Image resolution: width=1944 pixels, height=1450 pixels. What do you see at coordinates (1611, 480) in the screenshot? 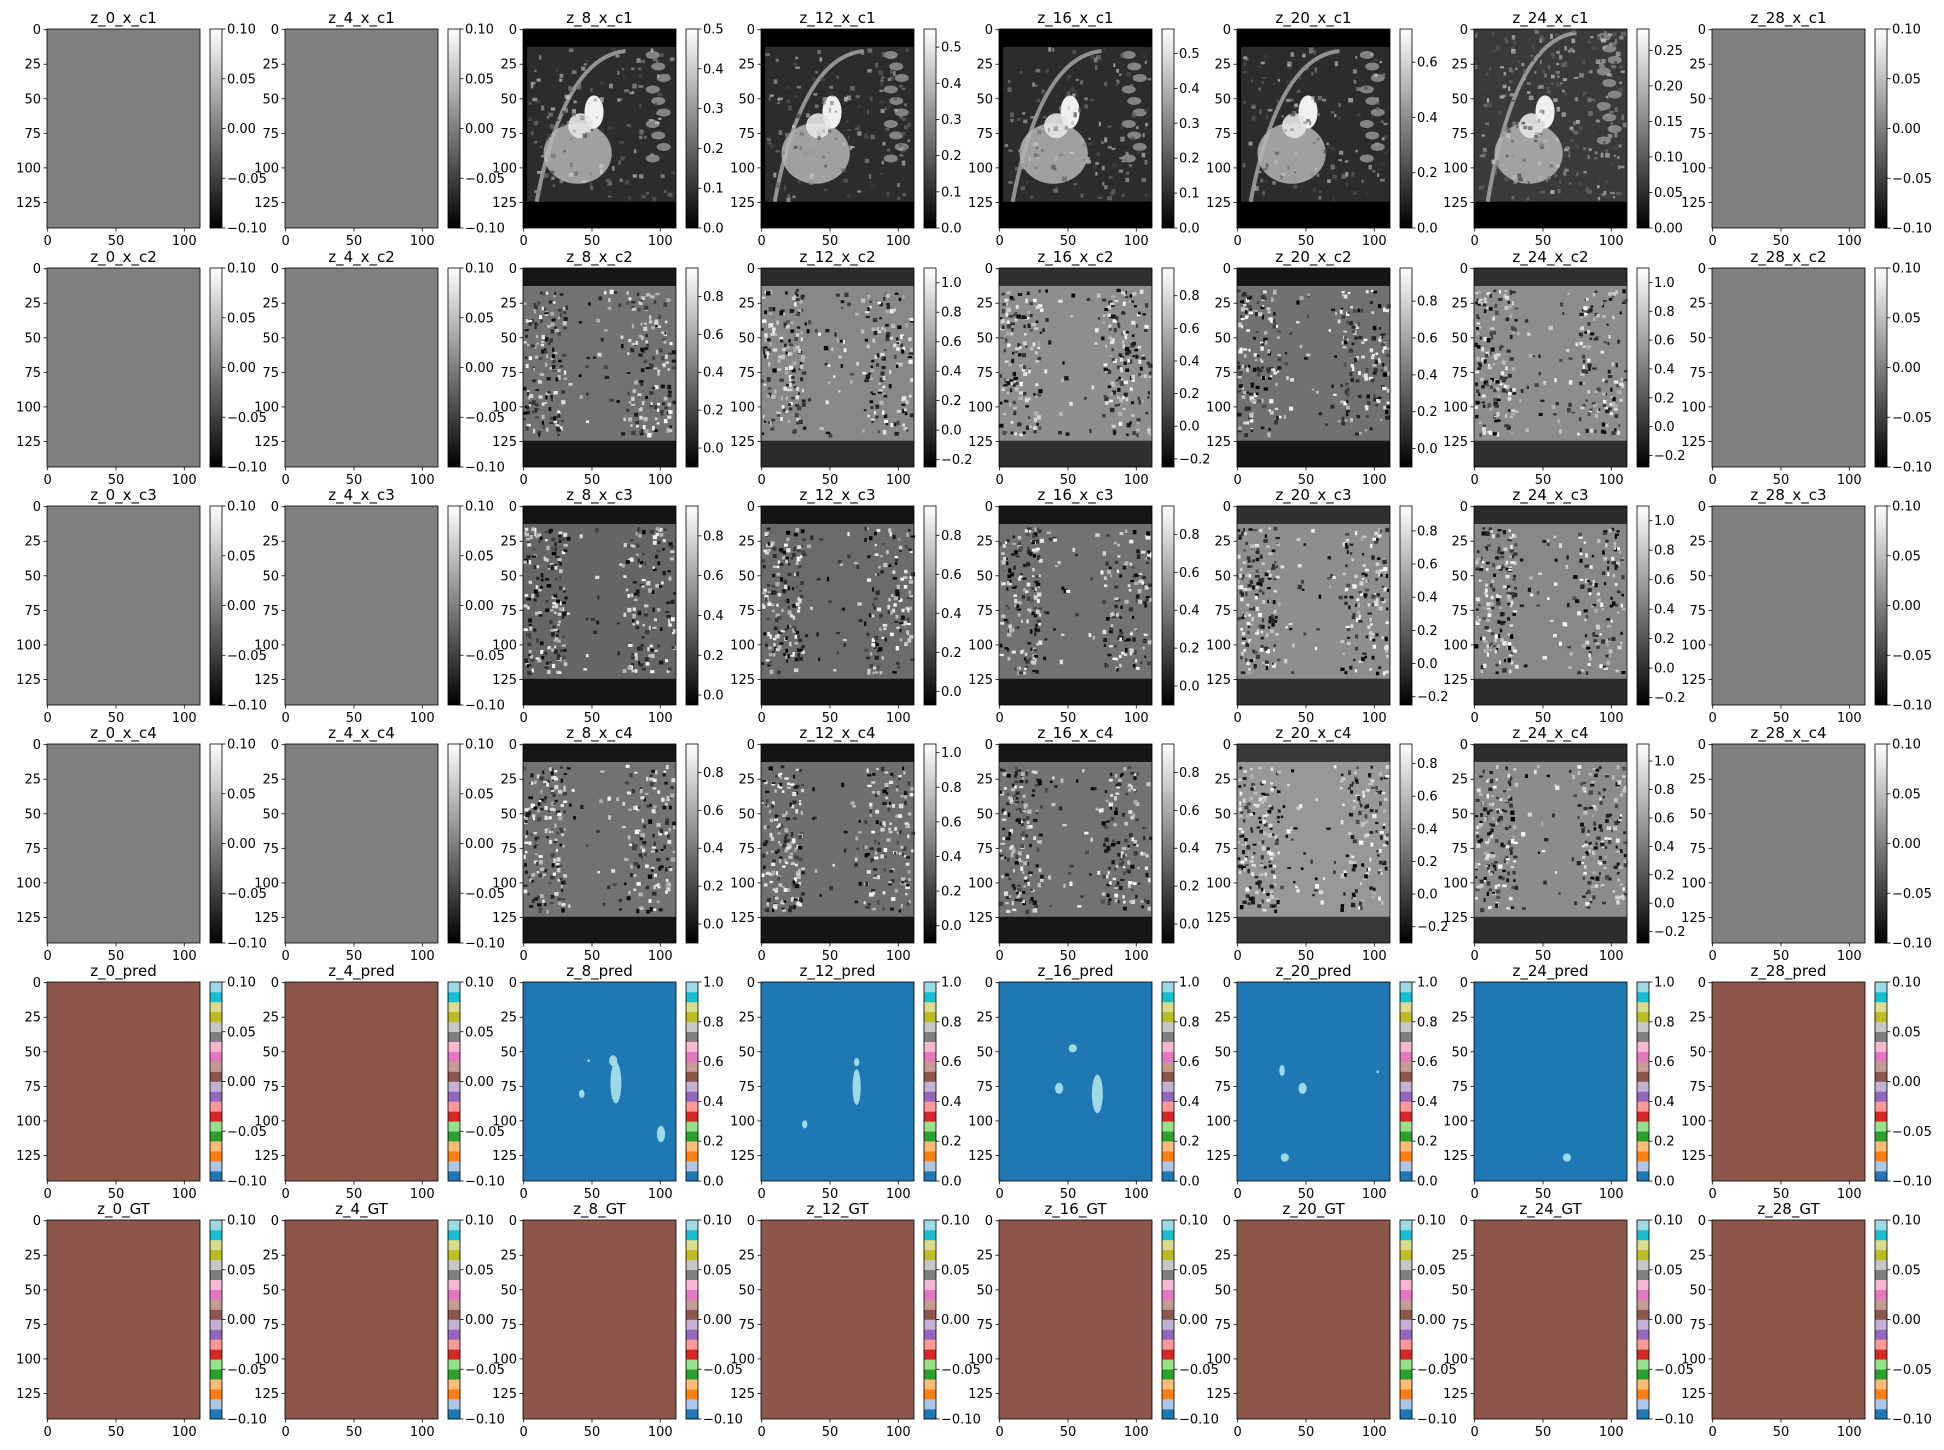
I see `x-tick-label: 100` at bounding box center [1611, 480].